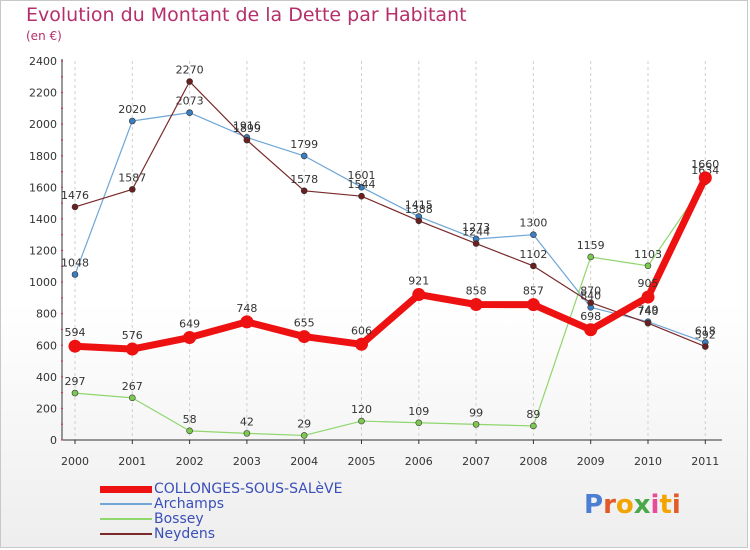  Describe the element at coordinates (304, 423) in the screenshot. I see `data-label: 29` at that location.